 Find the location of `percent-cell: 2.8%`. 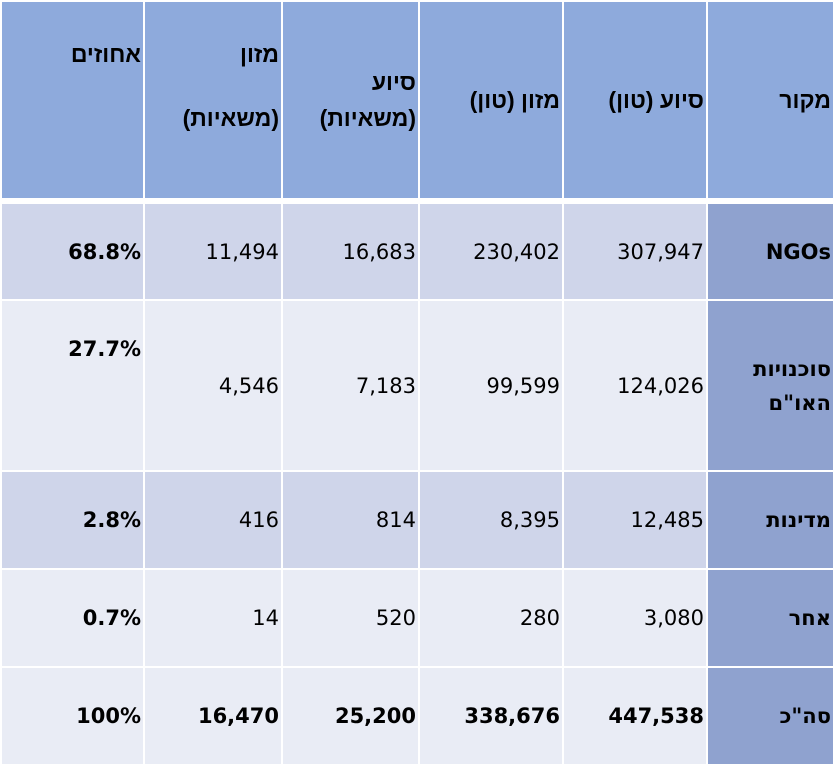

percent-cell: 2.8% is located at coordinates (72, 520).